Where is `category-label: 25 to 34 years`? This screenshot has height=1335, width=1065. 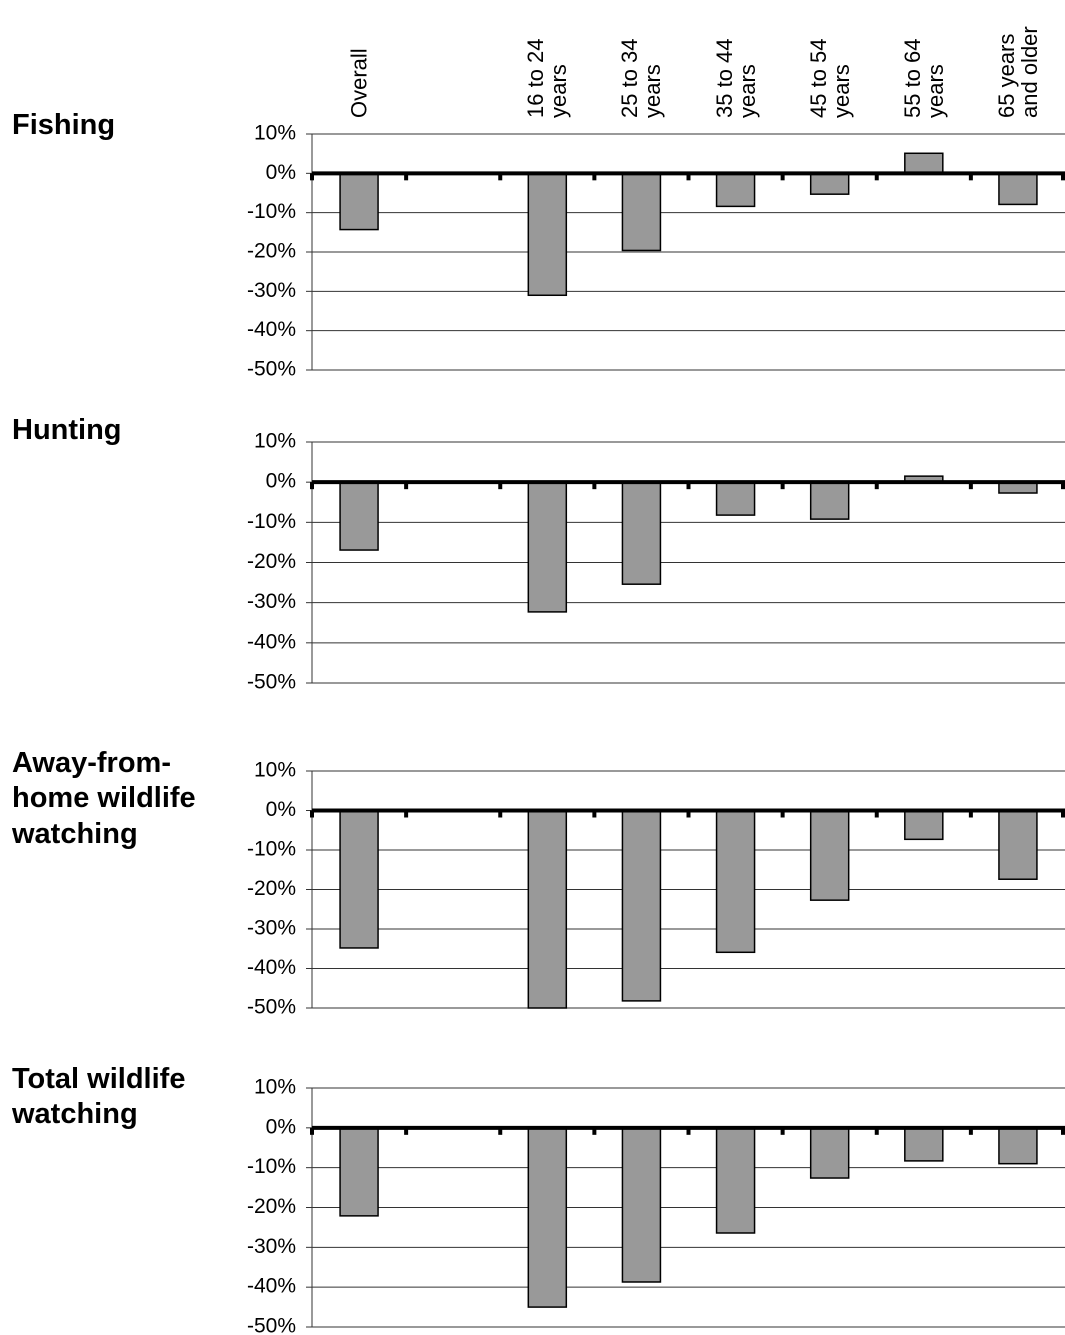
category-label: 25 to 34 years is located at coordinates (641, 78).